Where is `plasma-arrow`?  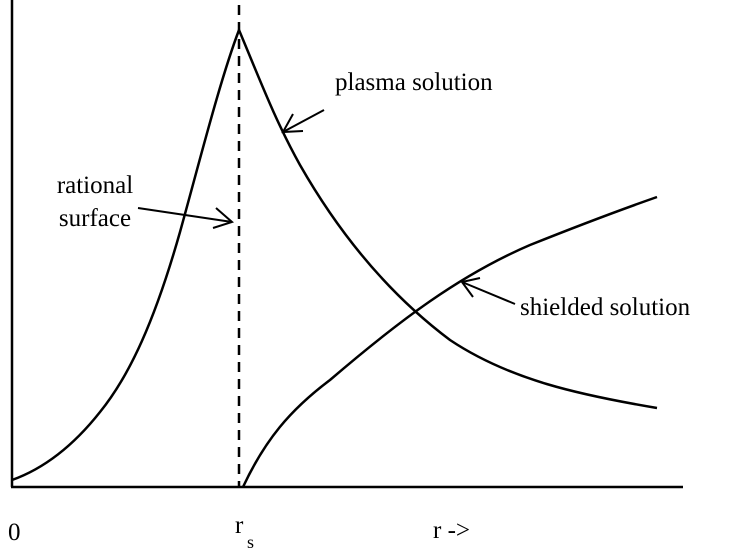 plasma-arrow is located at coordinates (303, 121).